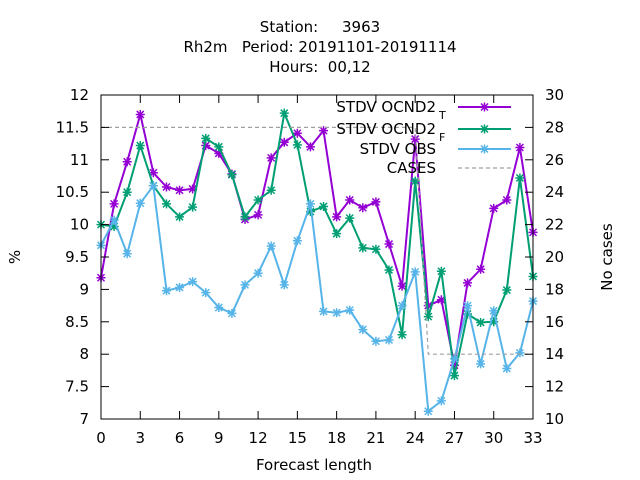 The height and width of the screenshot is (480, 640). Describe the element at coordinates (375, 438) in the screenshot. I see `x-tick-label: 21` at that location.